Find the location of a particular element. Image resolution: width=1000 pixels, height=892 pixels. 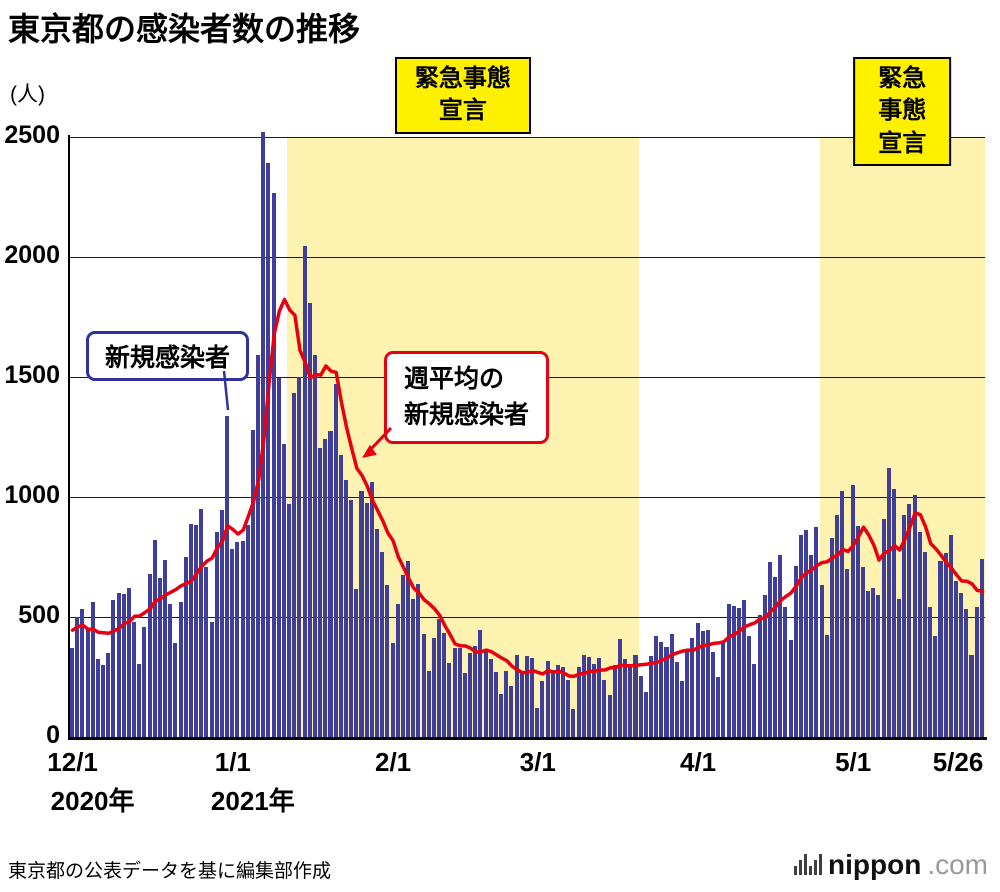

page-title: 東京都の感染者数の推移 is located at coordinates (184, 29).